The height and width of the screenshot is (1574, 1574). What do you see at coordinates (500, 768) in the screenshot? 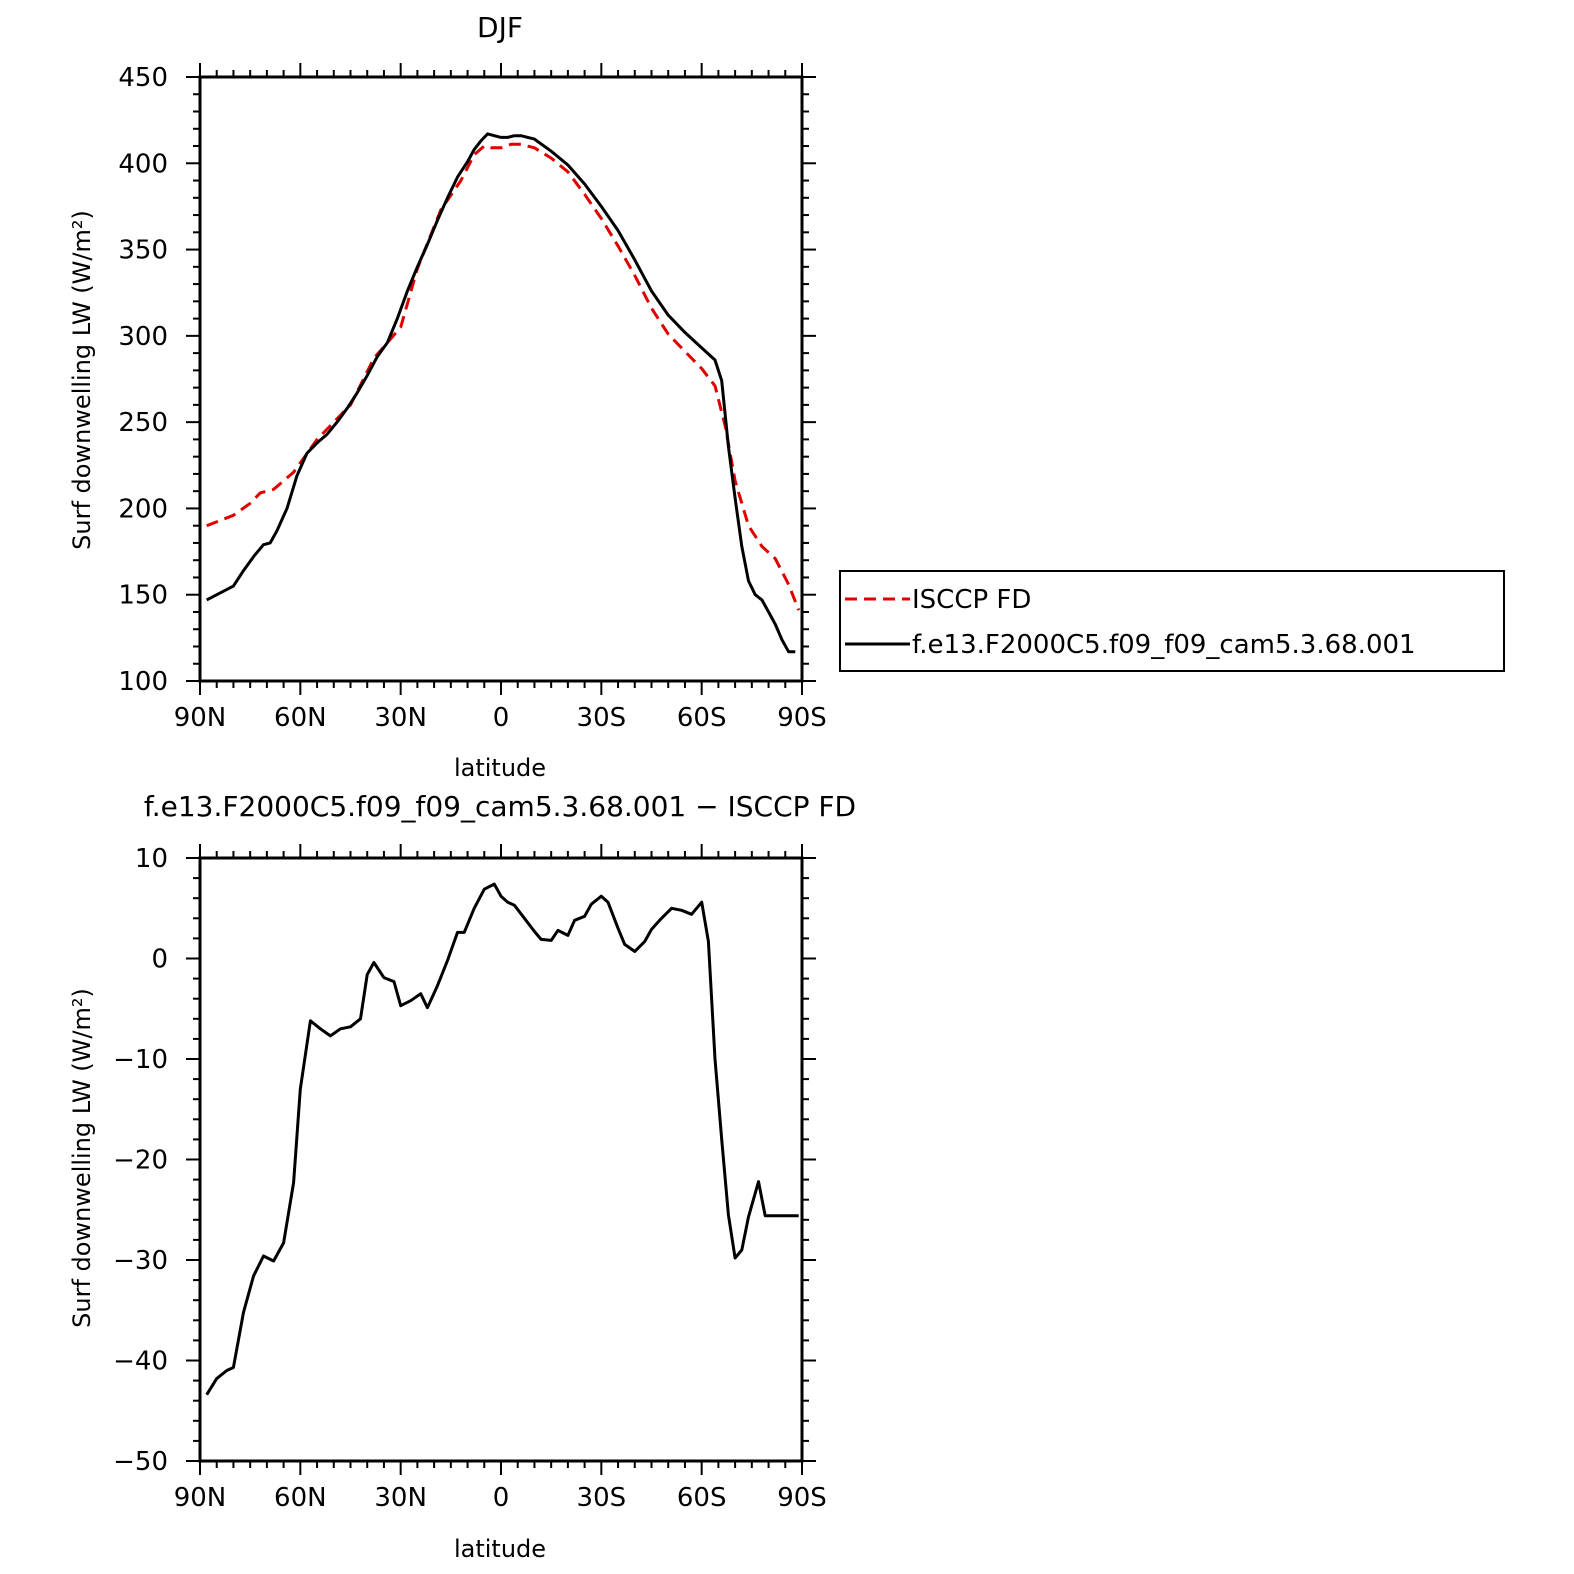
I see `top-x-axis-label: latitude` at bounding box center [500, 768].